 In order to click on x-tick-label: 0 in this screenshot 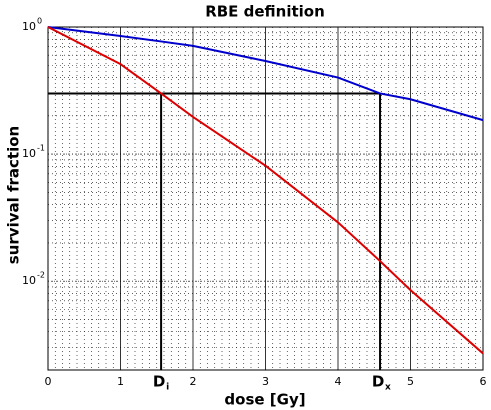, I will do `click(48, 381)`.